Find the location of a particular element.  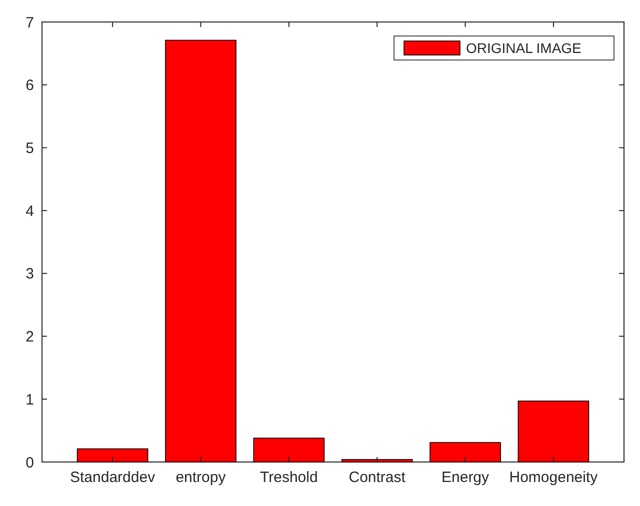

x-tick-label: Treshold is located at coordinates (289, 477).